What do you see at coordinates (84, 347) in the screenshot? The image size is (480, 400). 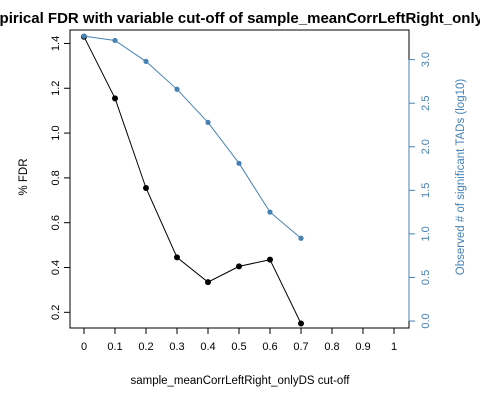 I see `x-tick-label: 0` at bounding box center [84, 347].